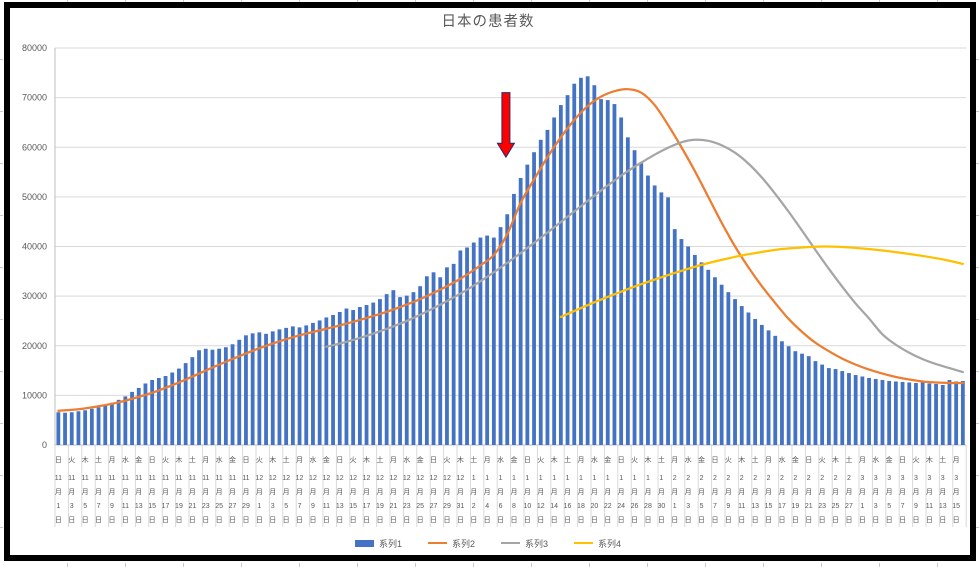  Describe the element at coordinates (437, 543) in the screenshot. I see `legend-line-swatch` at that location.